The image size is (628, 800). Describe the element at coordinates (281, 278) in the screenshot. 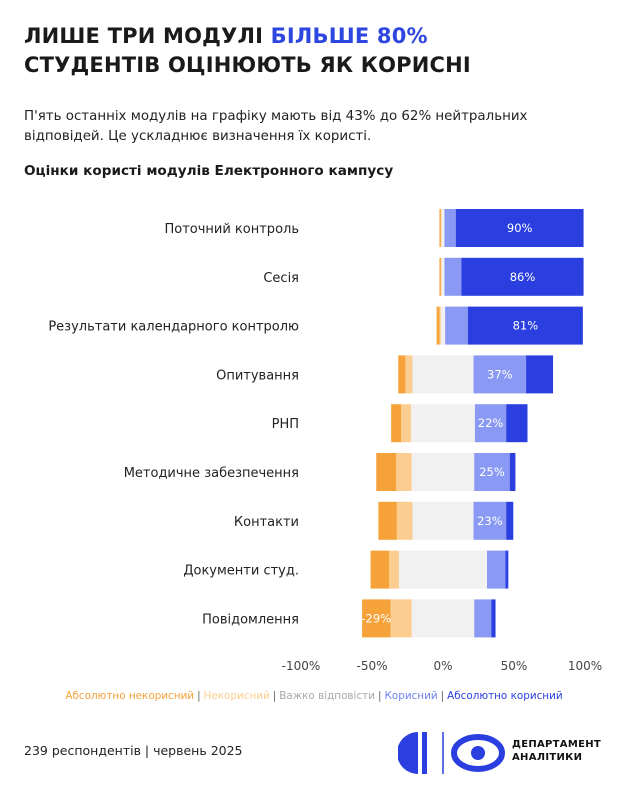

I see `category-label: Сесія` at that location.